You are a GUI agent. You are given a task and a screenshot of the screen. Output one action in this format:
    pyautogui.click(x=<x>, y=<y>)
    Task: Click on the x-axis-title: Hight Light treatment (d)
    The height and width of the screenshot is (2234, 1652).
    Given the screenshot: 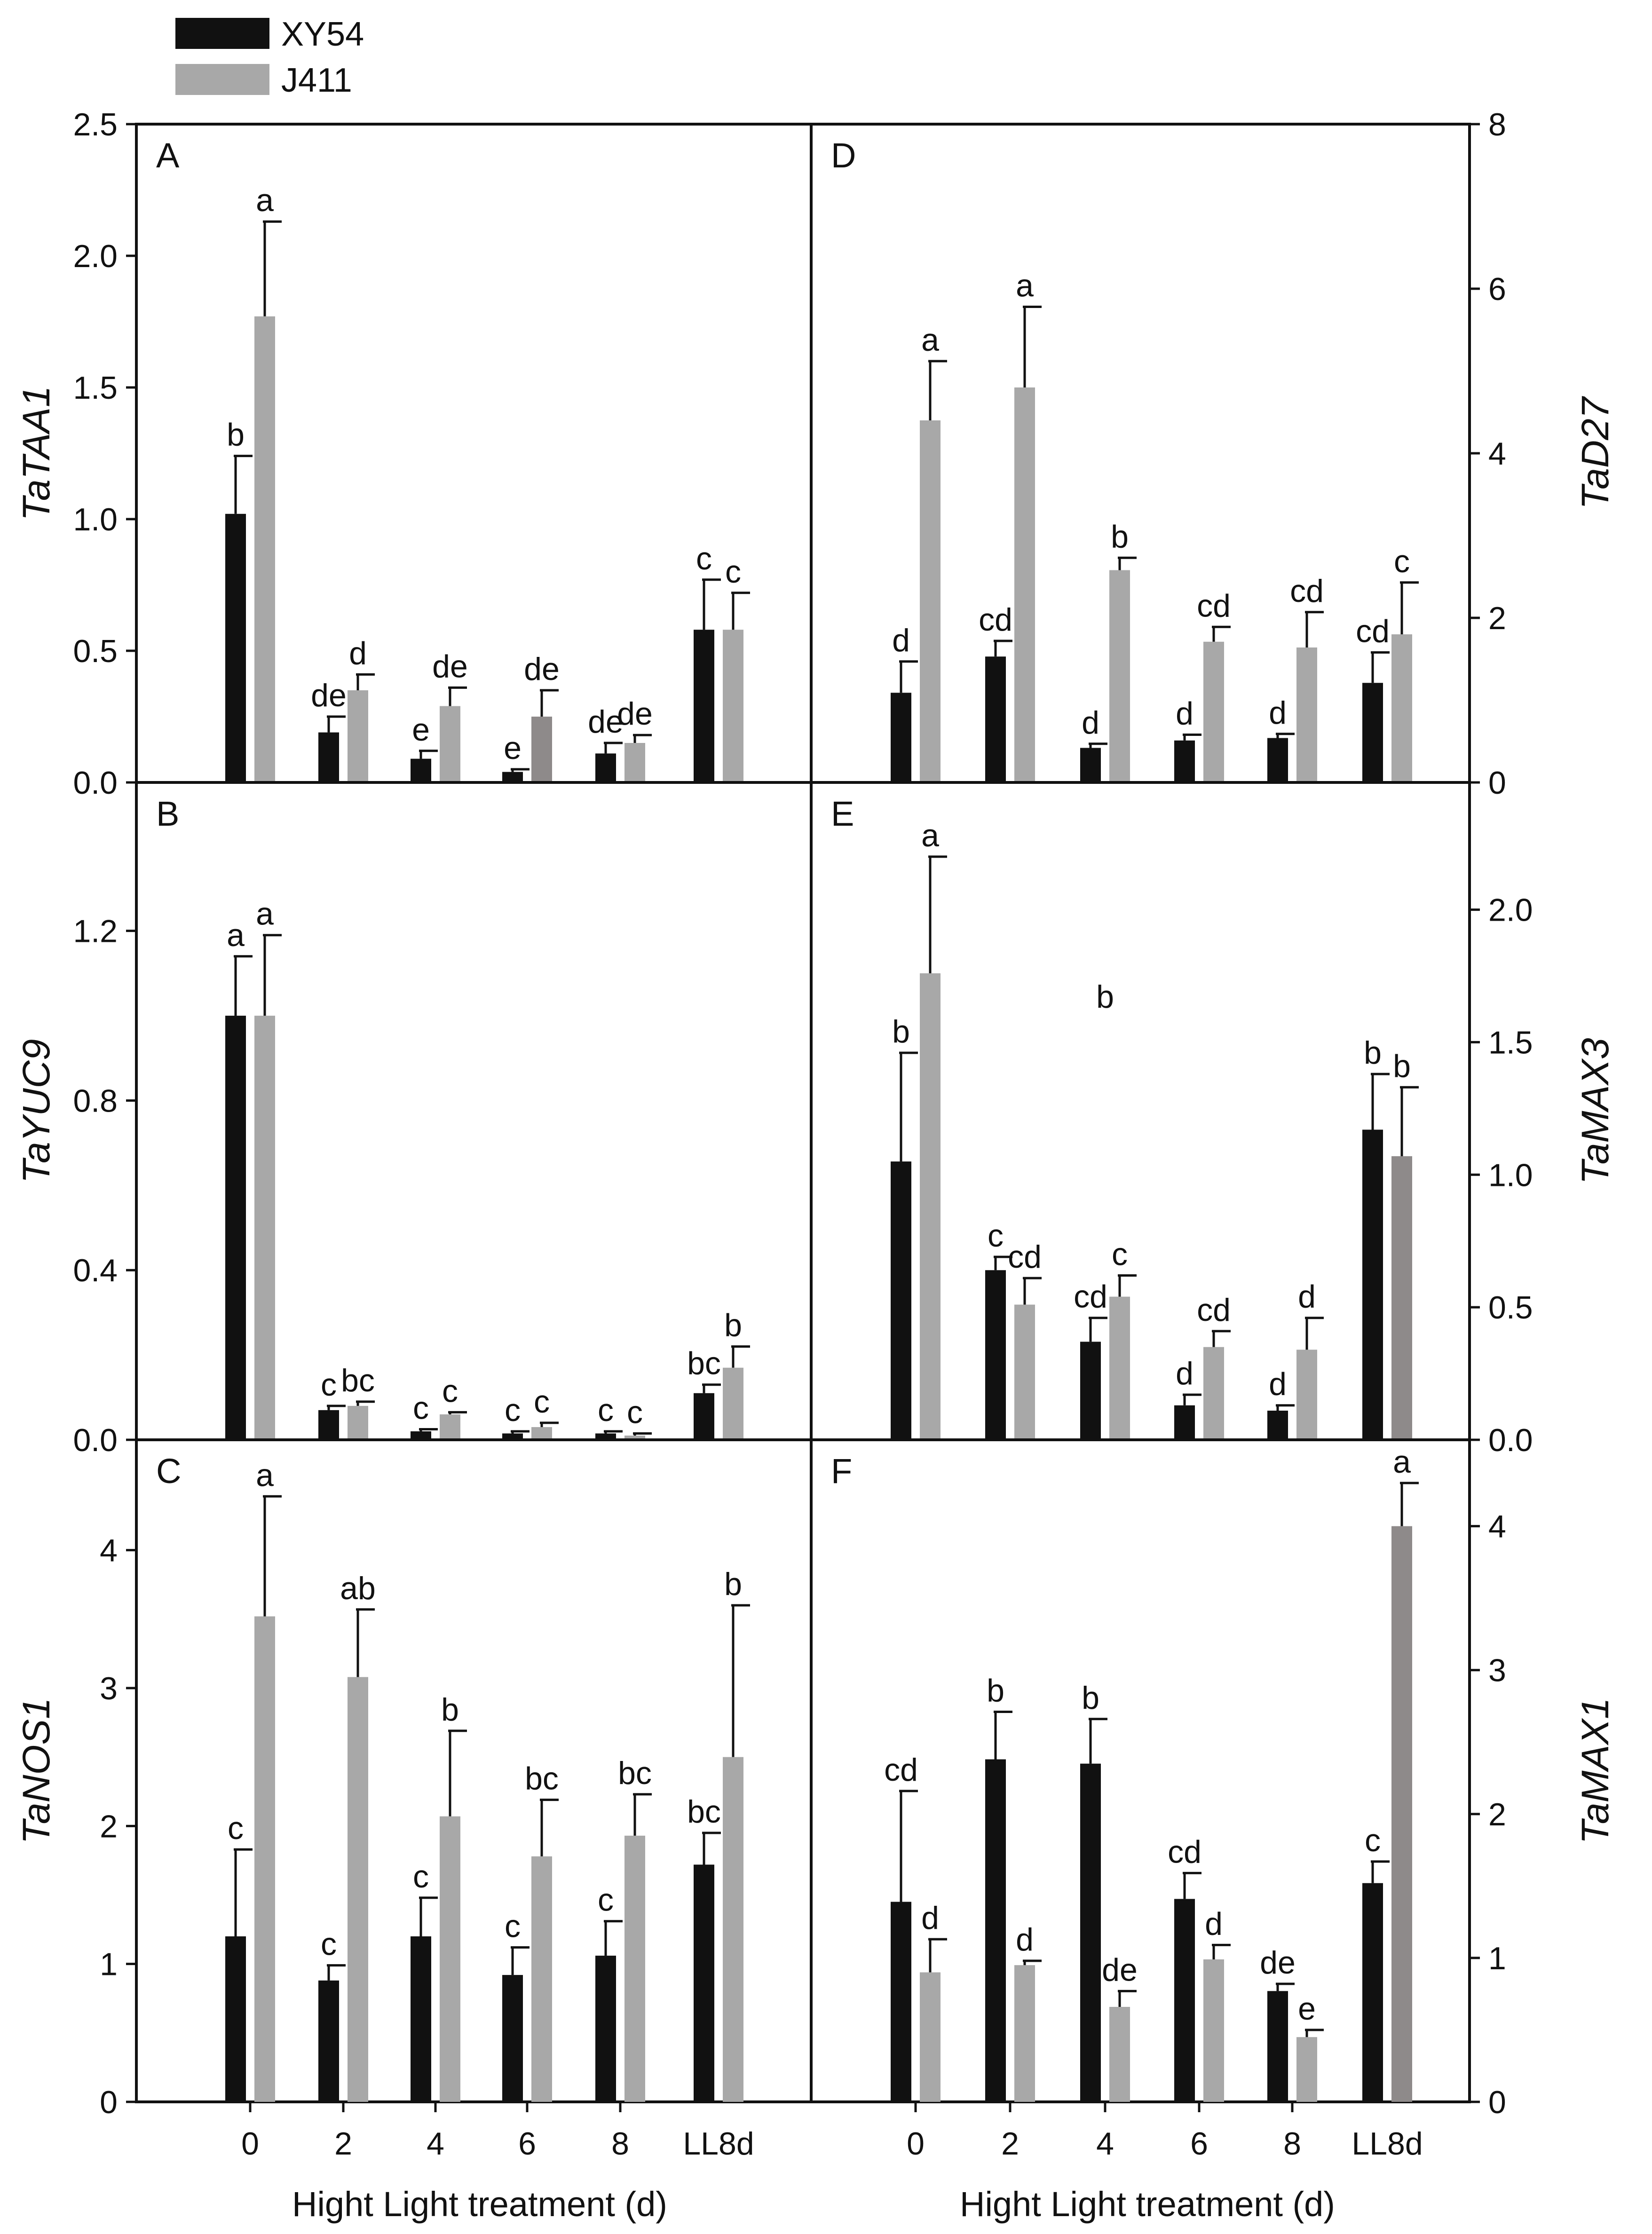 What is the action you would take?
    pyautogui.click(x=479, y=2204)
    